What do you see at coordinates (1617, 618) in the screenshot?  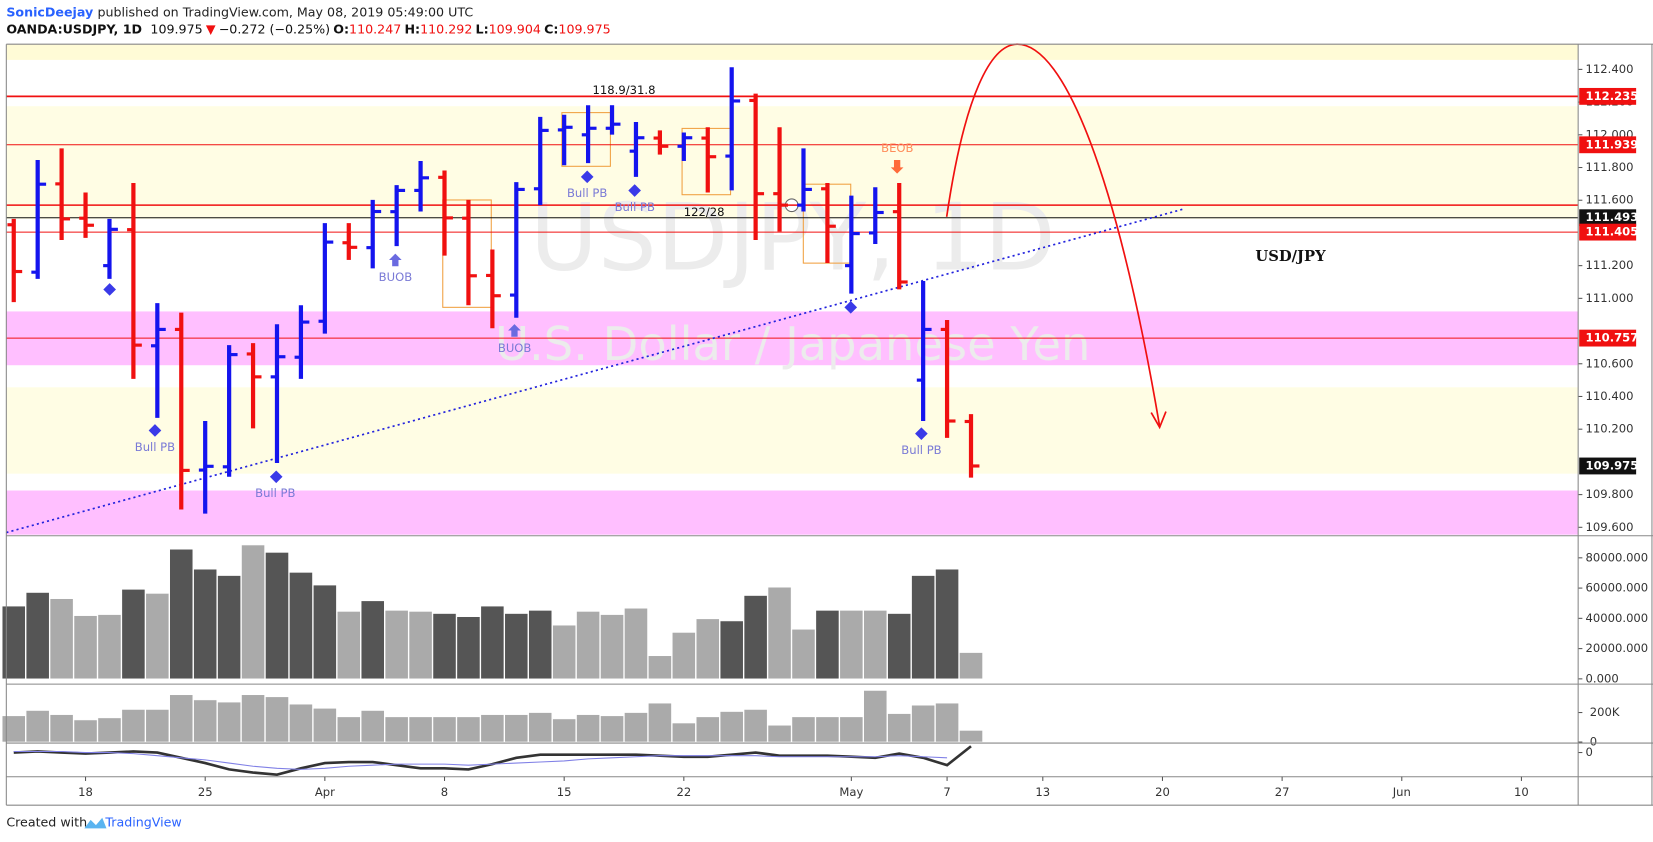 I see `volume-tick-label: 40000.000` at bounding box center [1617, 618].